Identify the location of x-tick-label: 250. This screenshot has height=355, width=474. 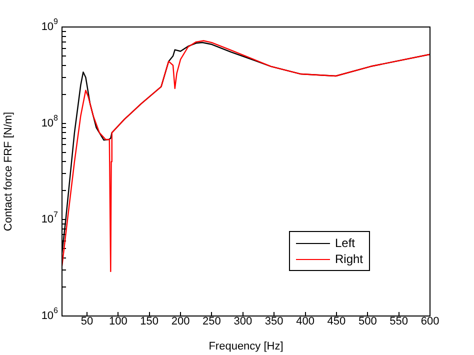
(211, 322).